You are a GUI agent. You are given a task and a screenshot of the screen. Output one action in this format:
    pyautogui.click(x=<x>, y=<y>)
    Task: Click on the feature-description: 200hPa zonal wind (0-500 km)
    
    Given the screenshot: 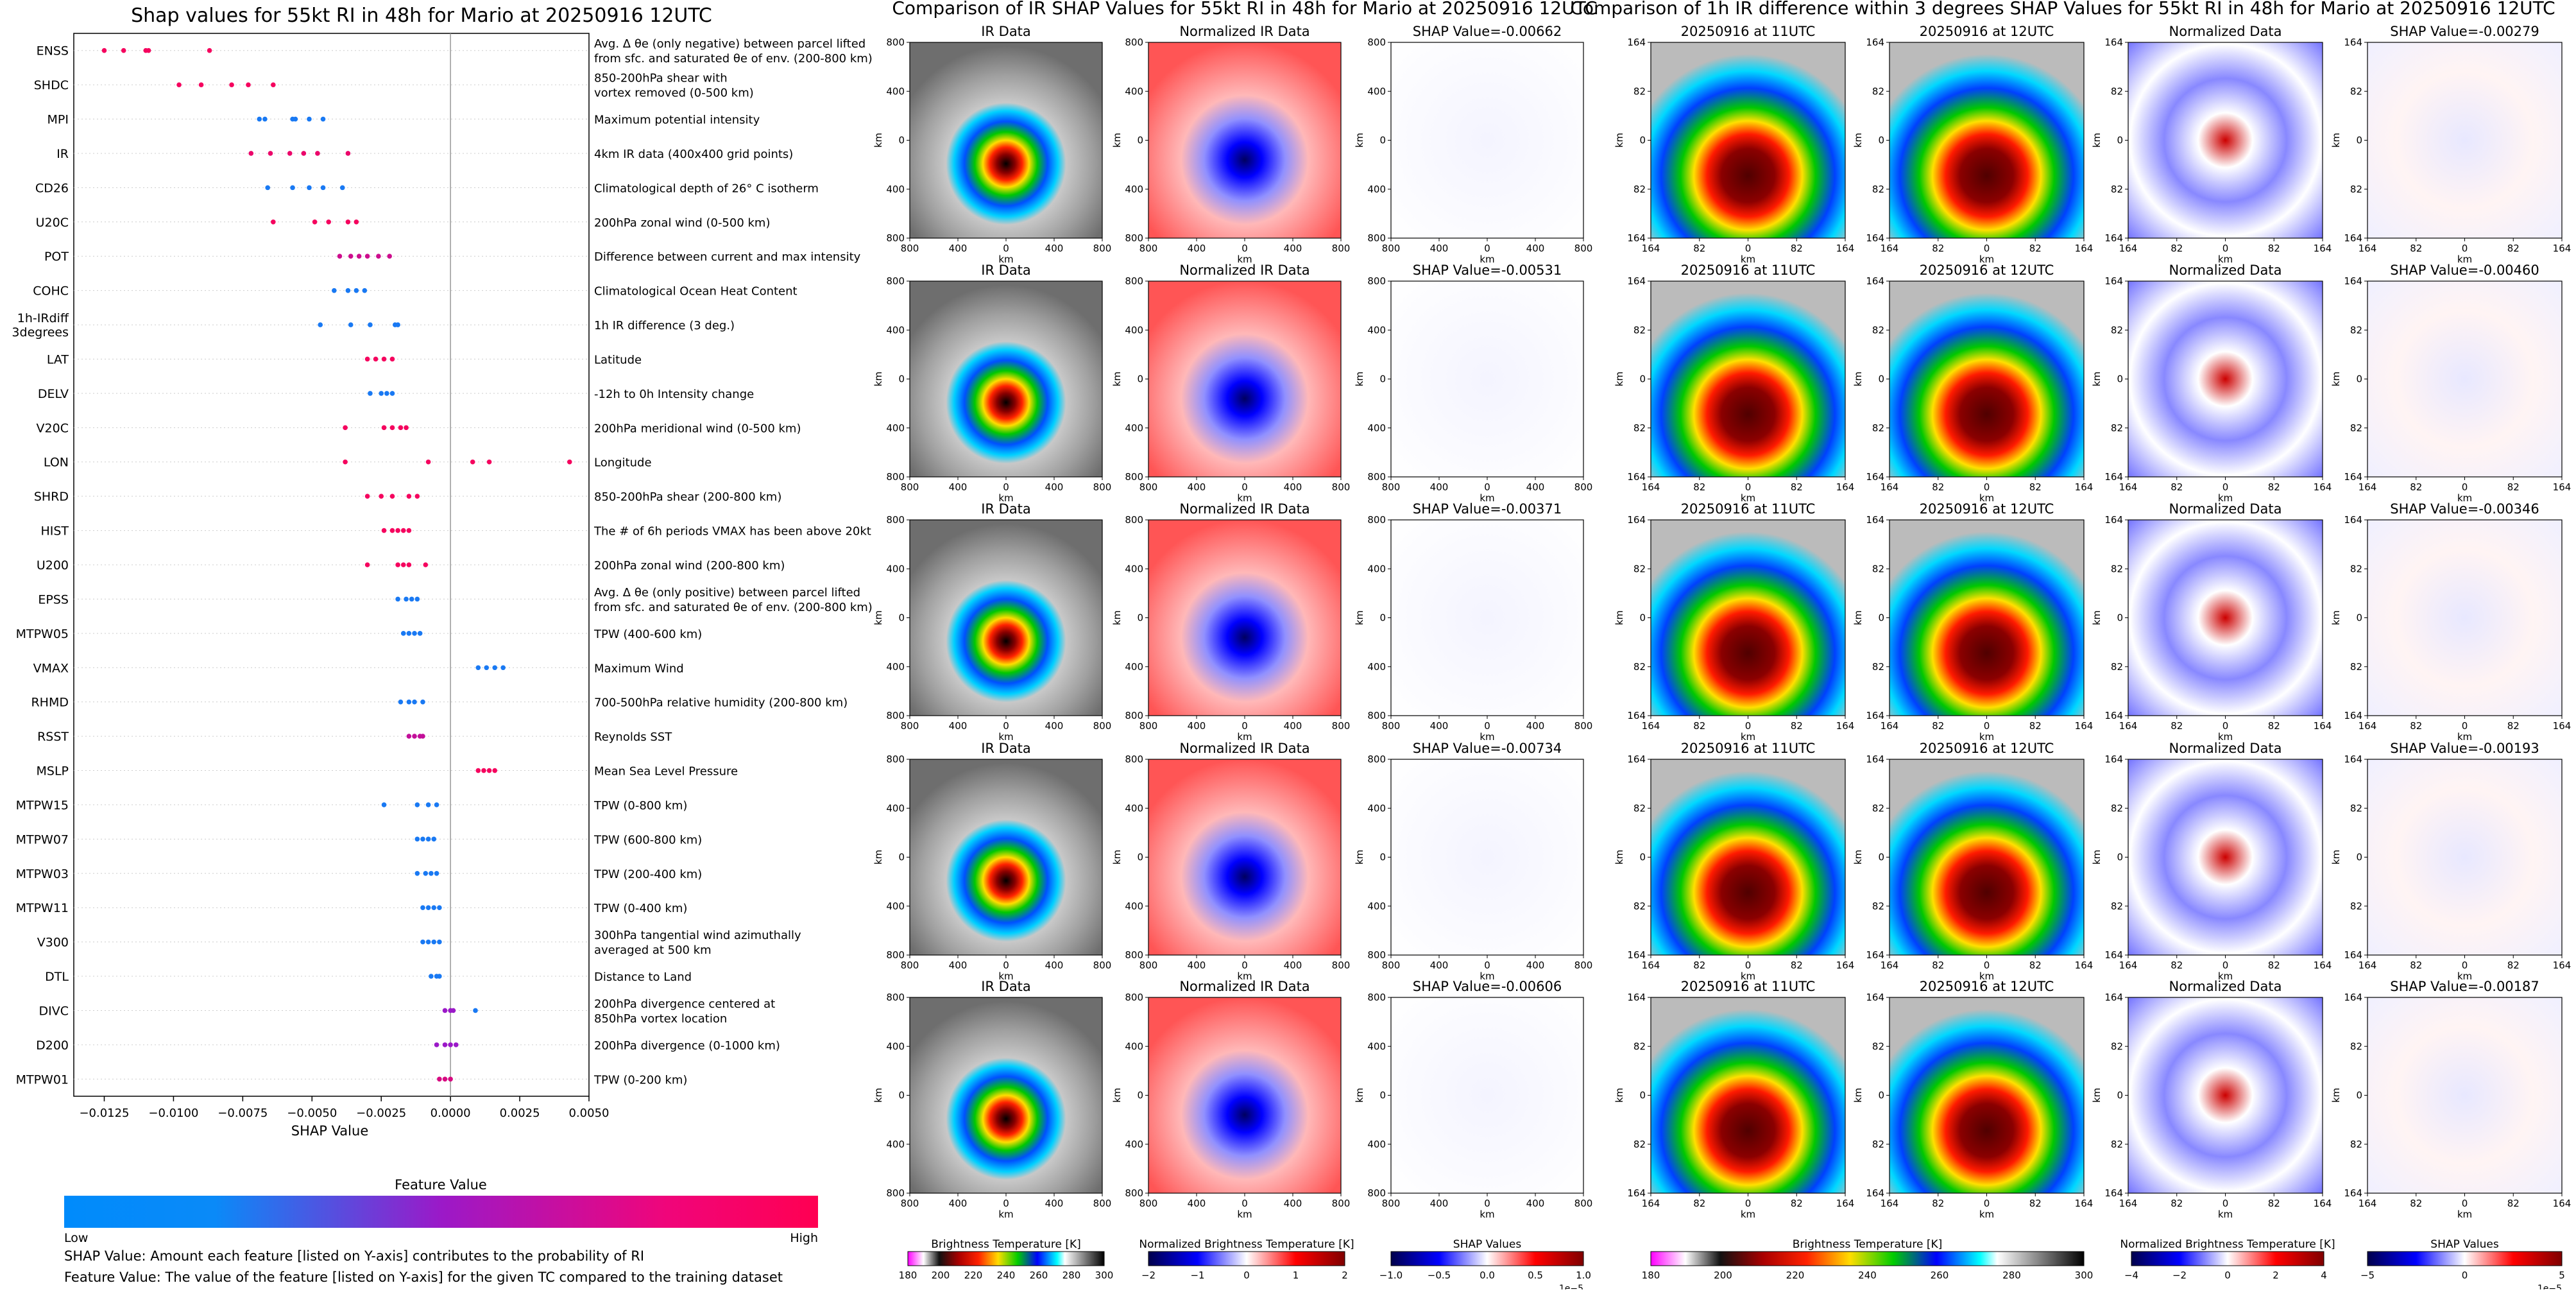 What is the action you would take?
    pyautogui.click(x=683, y=223)
    